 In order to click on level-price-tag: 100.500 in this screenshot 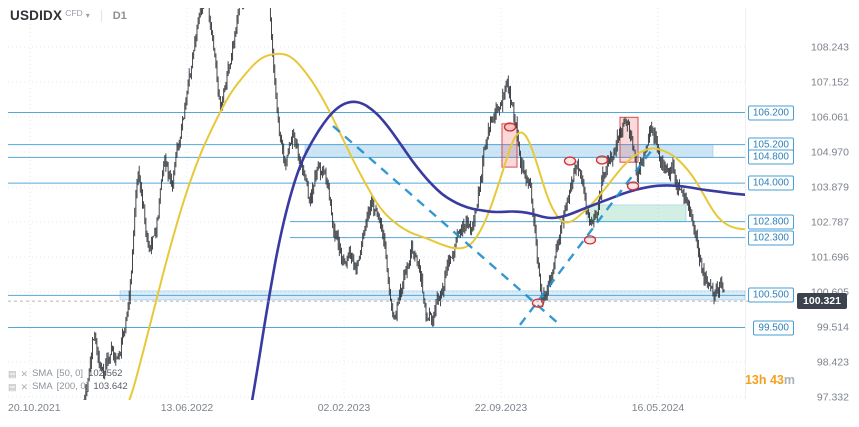, I will do `click(770, 295)`.